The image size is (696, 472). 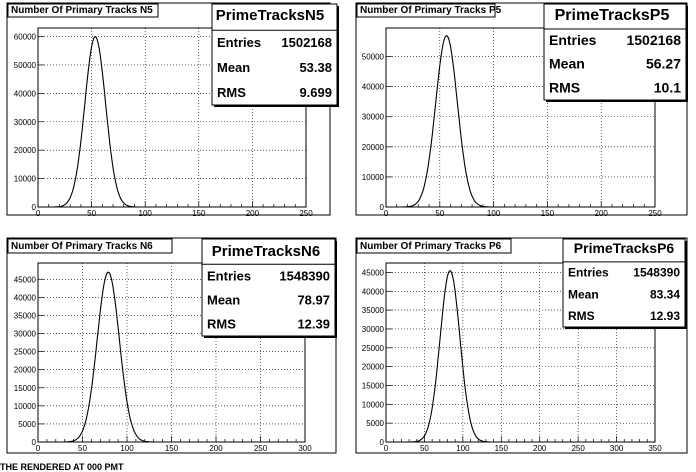 I want to click on stats-title: PrimeTracksN6, so click(x=266, y=251).